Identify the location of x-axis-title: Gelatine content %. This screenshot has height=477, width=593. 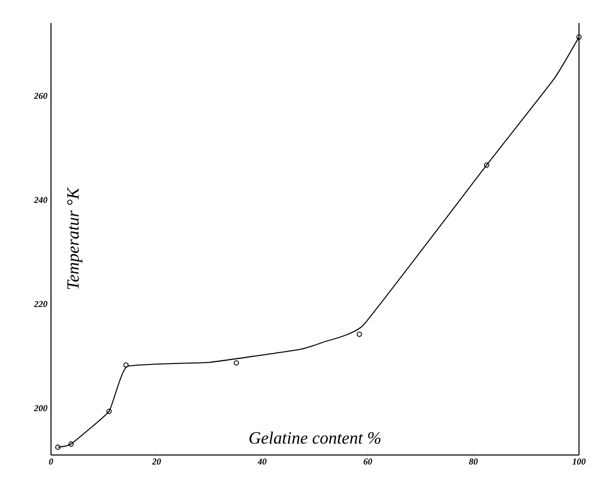
(315, 438).